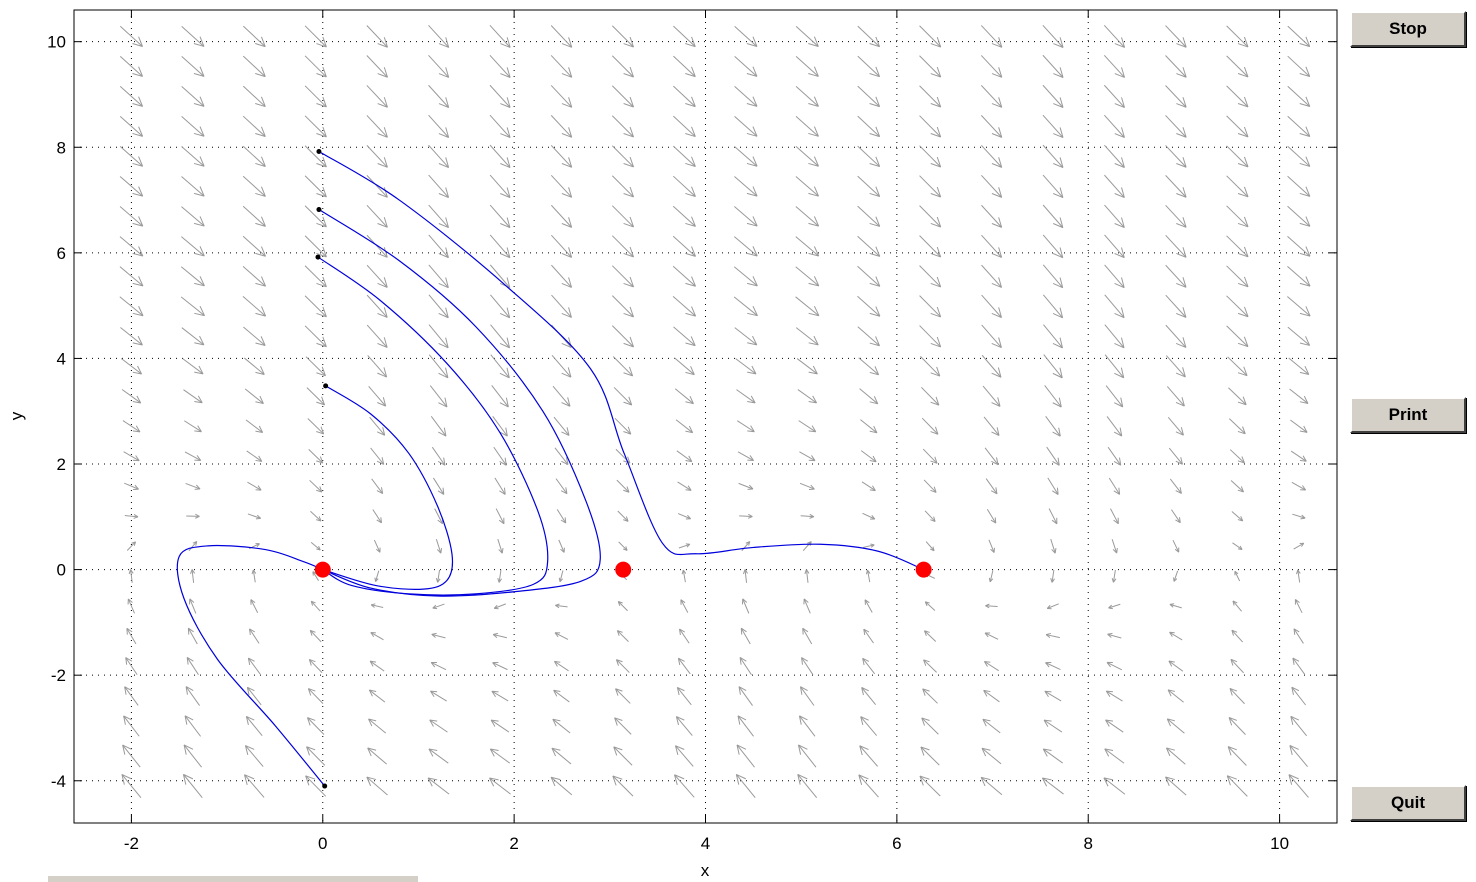 The height and width of the screenshot is (882, 1476). I want to click on print-button: Print, so click(1408, 415).